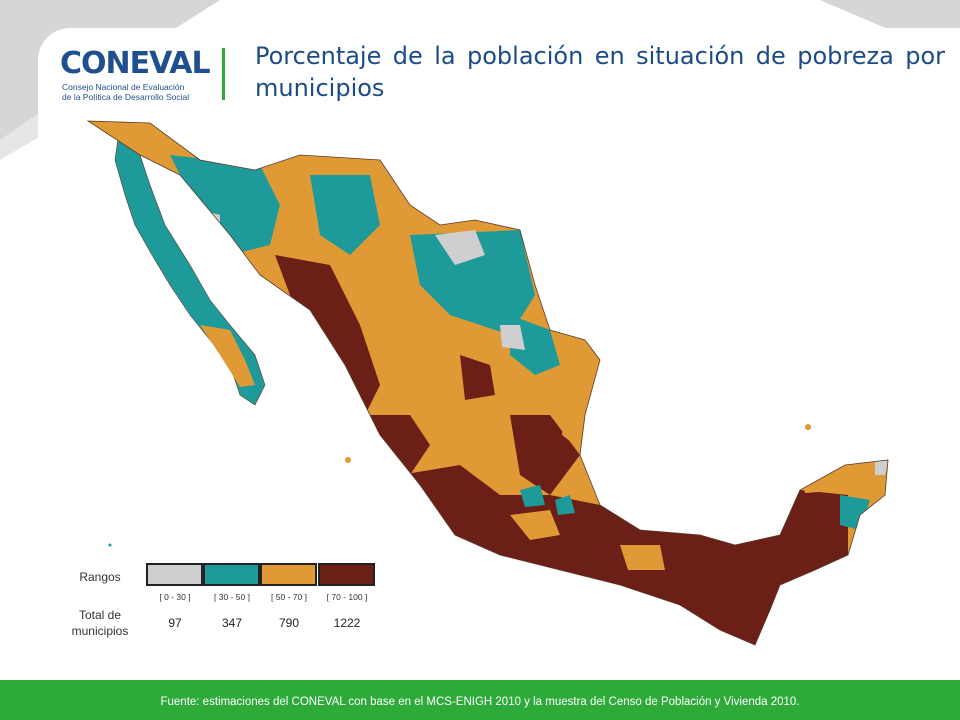  Describe the element at coordinates (289, 623) in the screenshot. I see `legend-count-50-70: 790` at that location.